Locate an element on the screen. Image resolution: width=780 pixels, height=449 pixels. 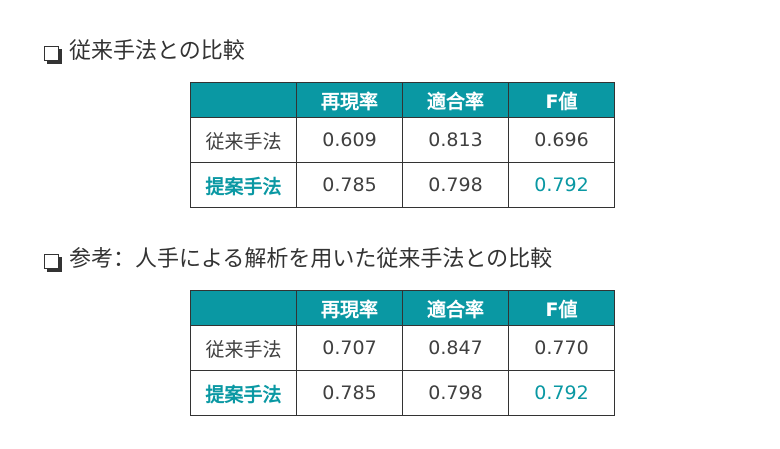
value-cell: 0.770 is located at coordinates (561, 348).